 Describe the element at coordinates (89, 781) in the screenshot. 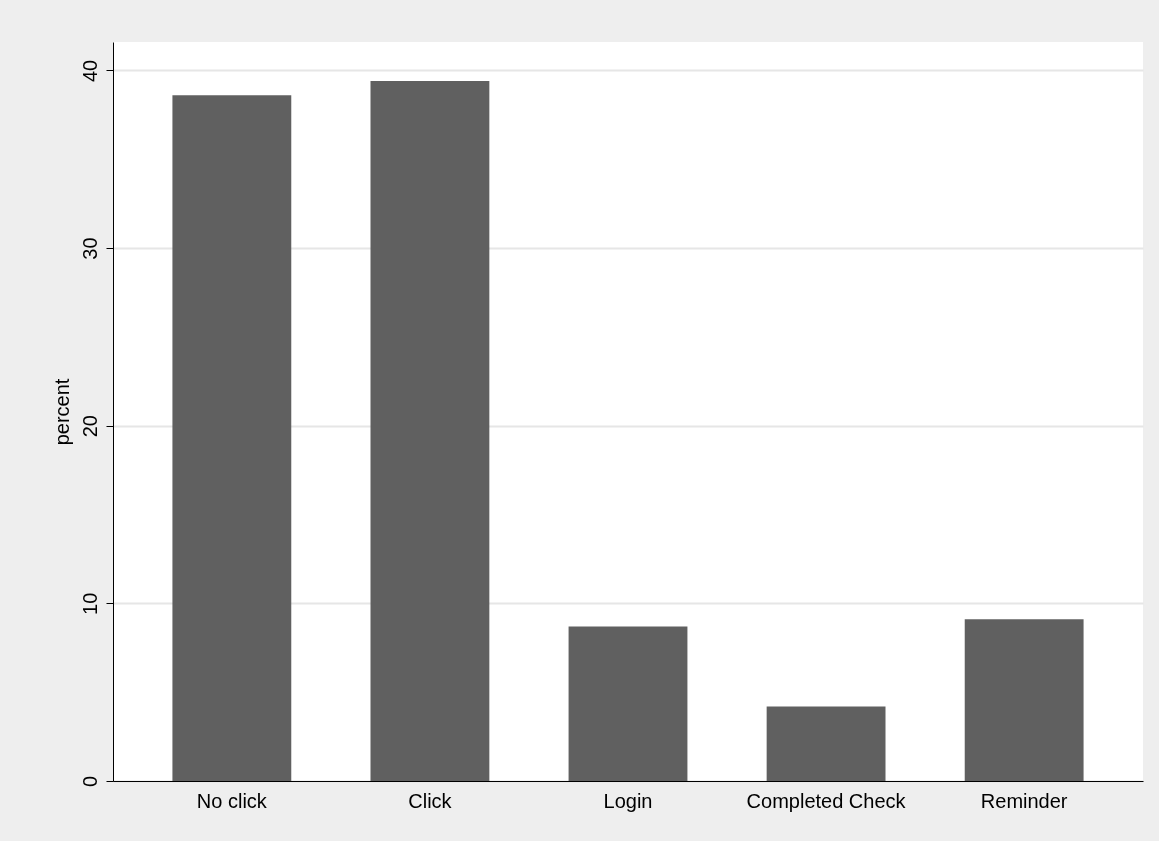

I see `y-tick-label: 0` at that location.